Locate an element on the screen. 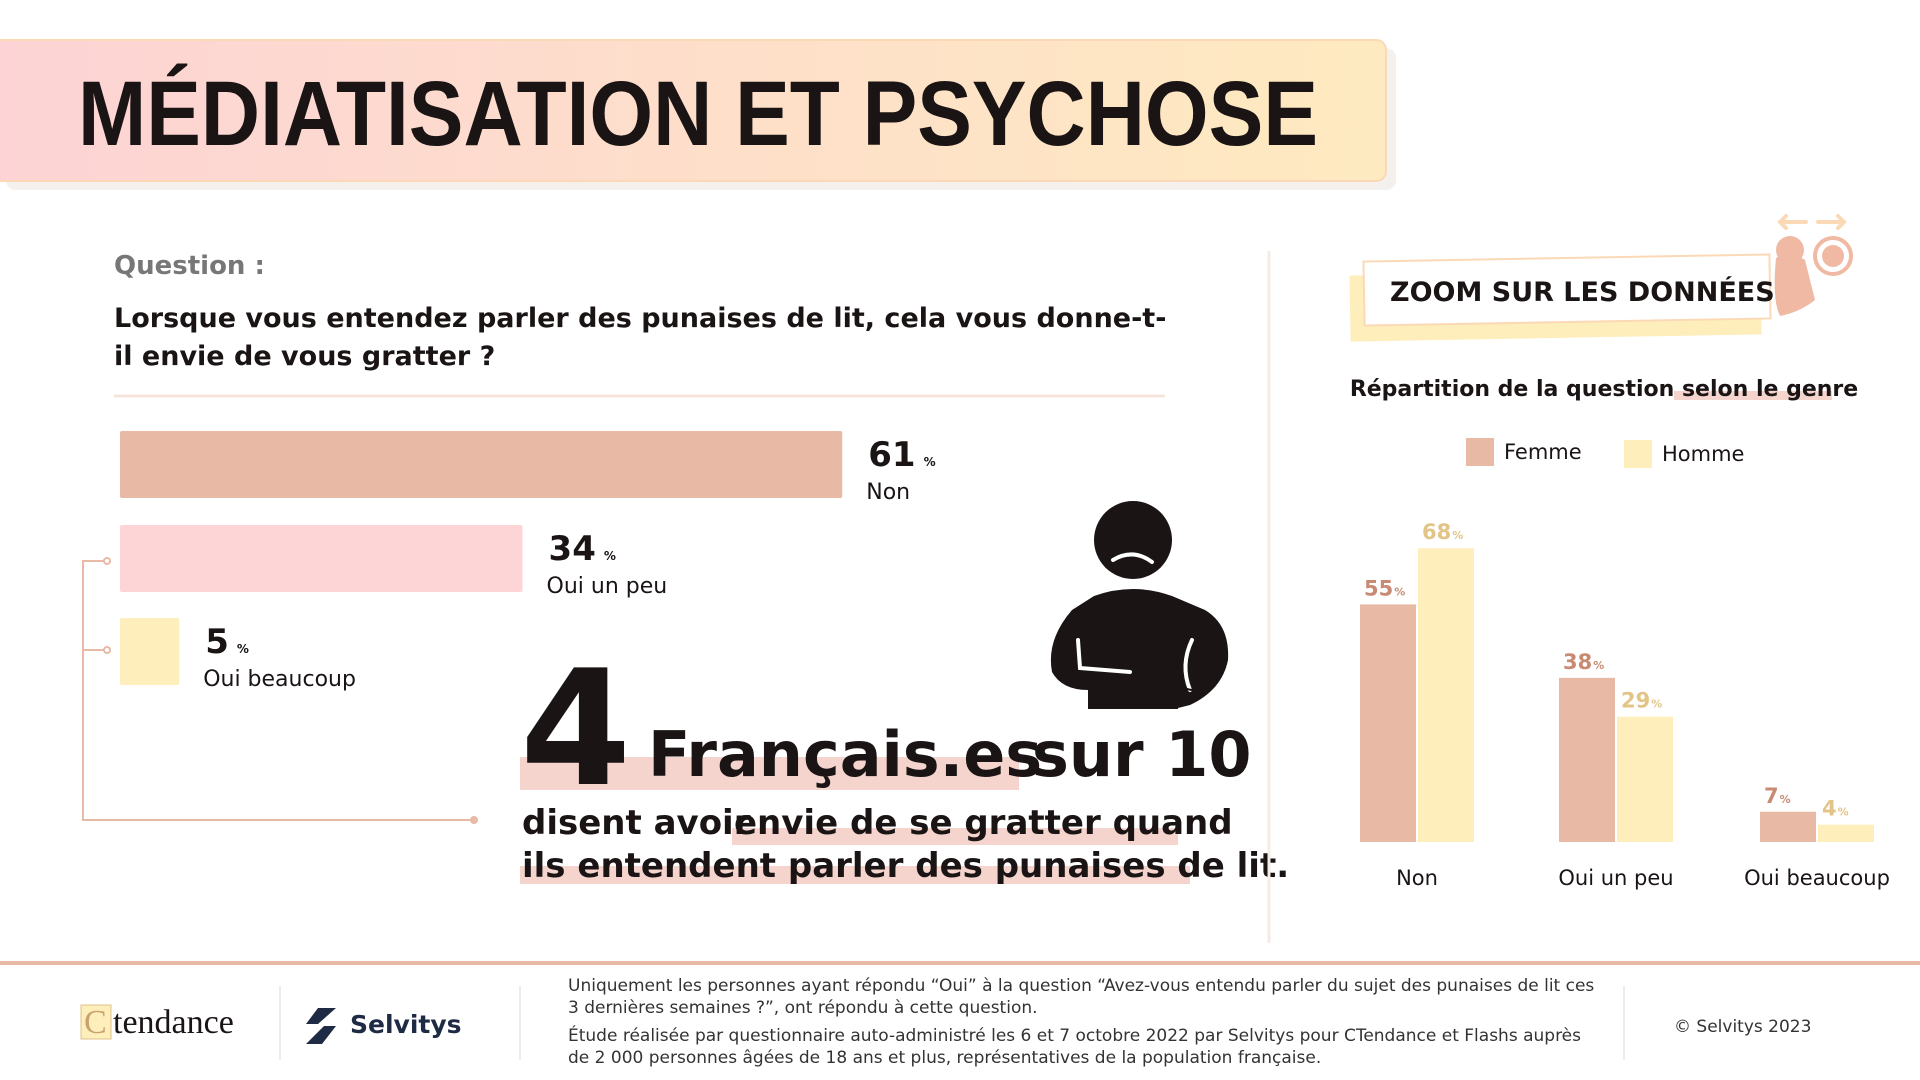  value-label: 68 is located at coordinates (1436, 532).